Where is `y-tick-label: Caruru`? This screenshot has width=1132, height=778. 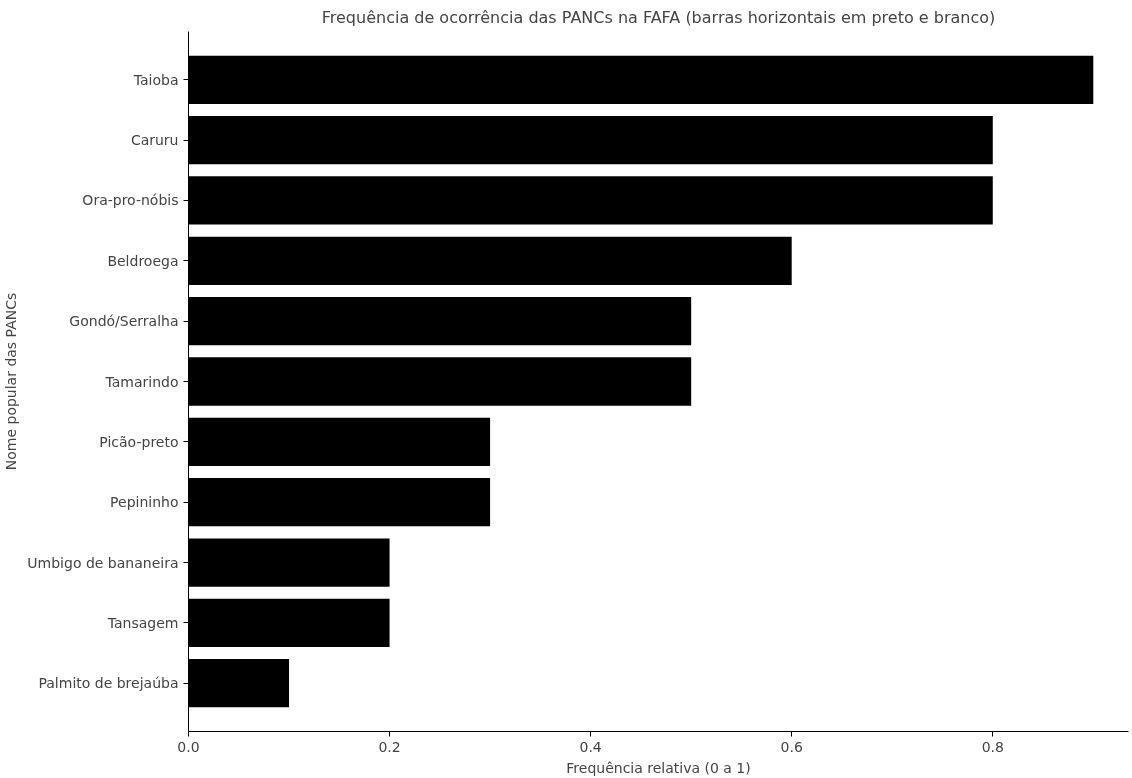 y-tick-label: Caruru is located at coordinates (154, 140).